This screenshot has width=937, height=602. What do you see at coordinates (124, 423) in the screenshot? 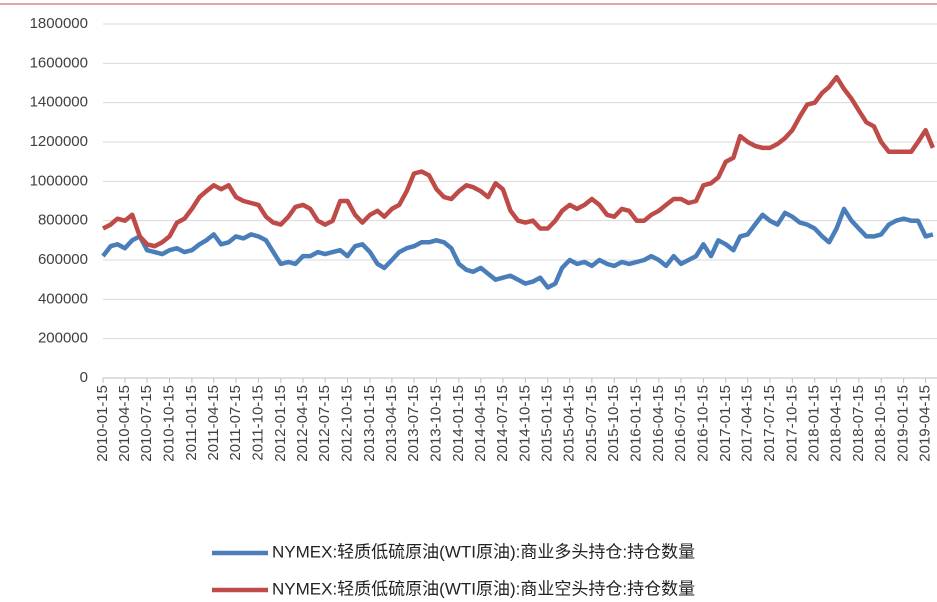
I see `x-tick-label: 2010-04-15` at bounding box center [124, 423].